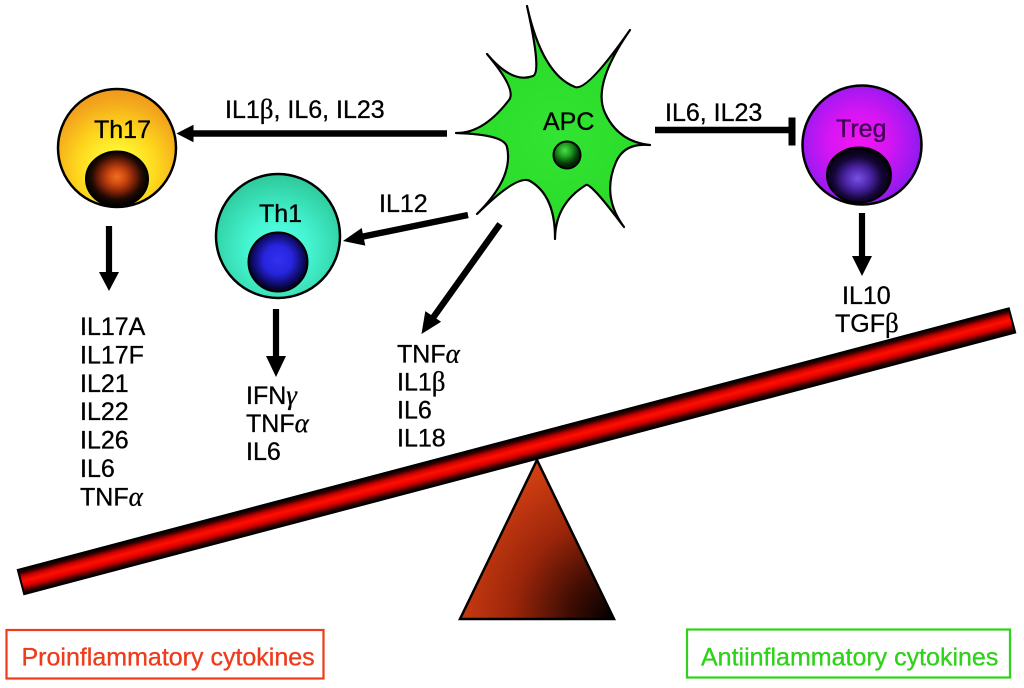  Describe the element at coordinates (168, 658) in the screenshot. I see `svg-text: Proinflammatory cytokines` at that location.